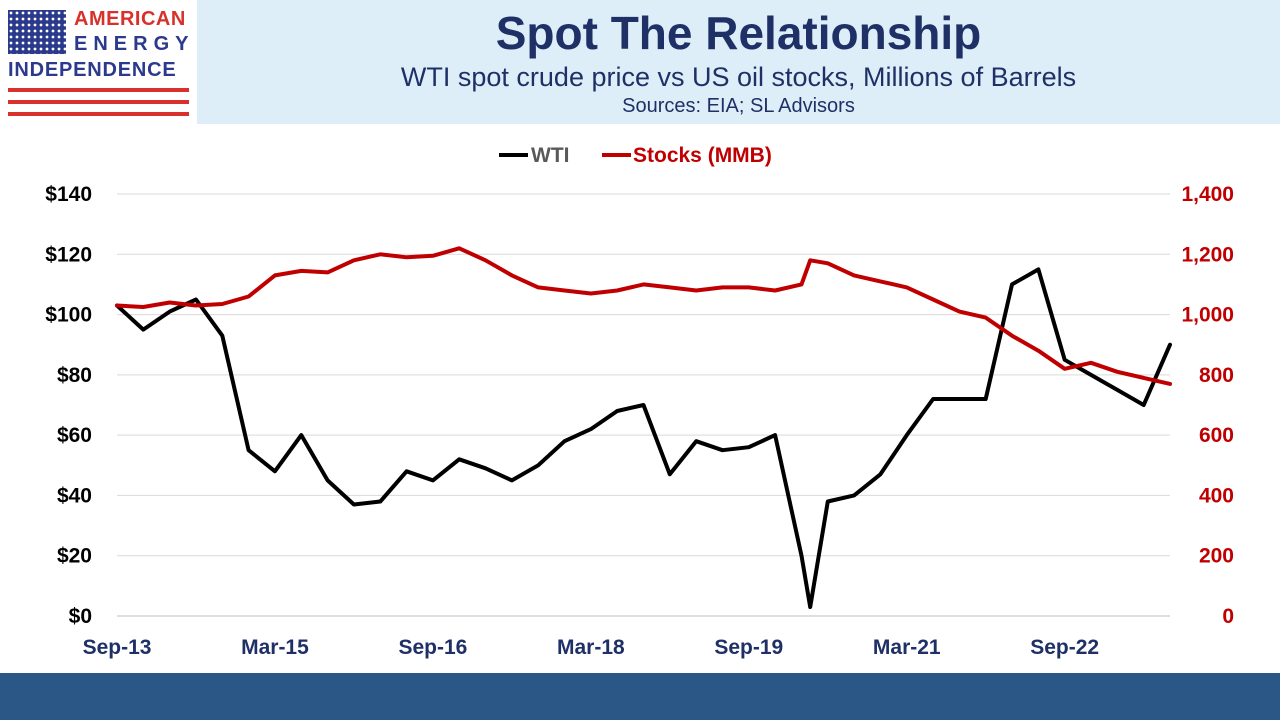 Image resolution: width=1280 pixels, height=720 pixels. What do you see at coordinates (1207, 254) in the screenshot?
I see `right-axis-tick-label: 1,200` at bounding box center [1207, 254].